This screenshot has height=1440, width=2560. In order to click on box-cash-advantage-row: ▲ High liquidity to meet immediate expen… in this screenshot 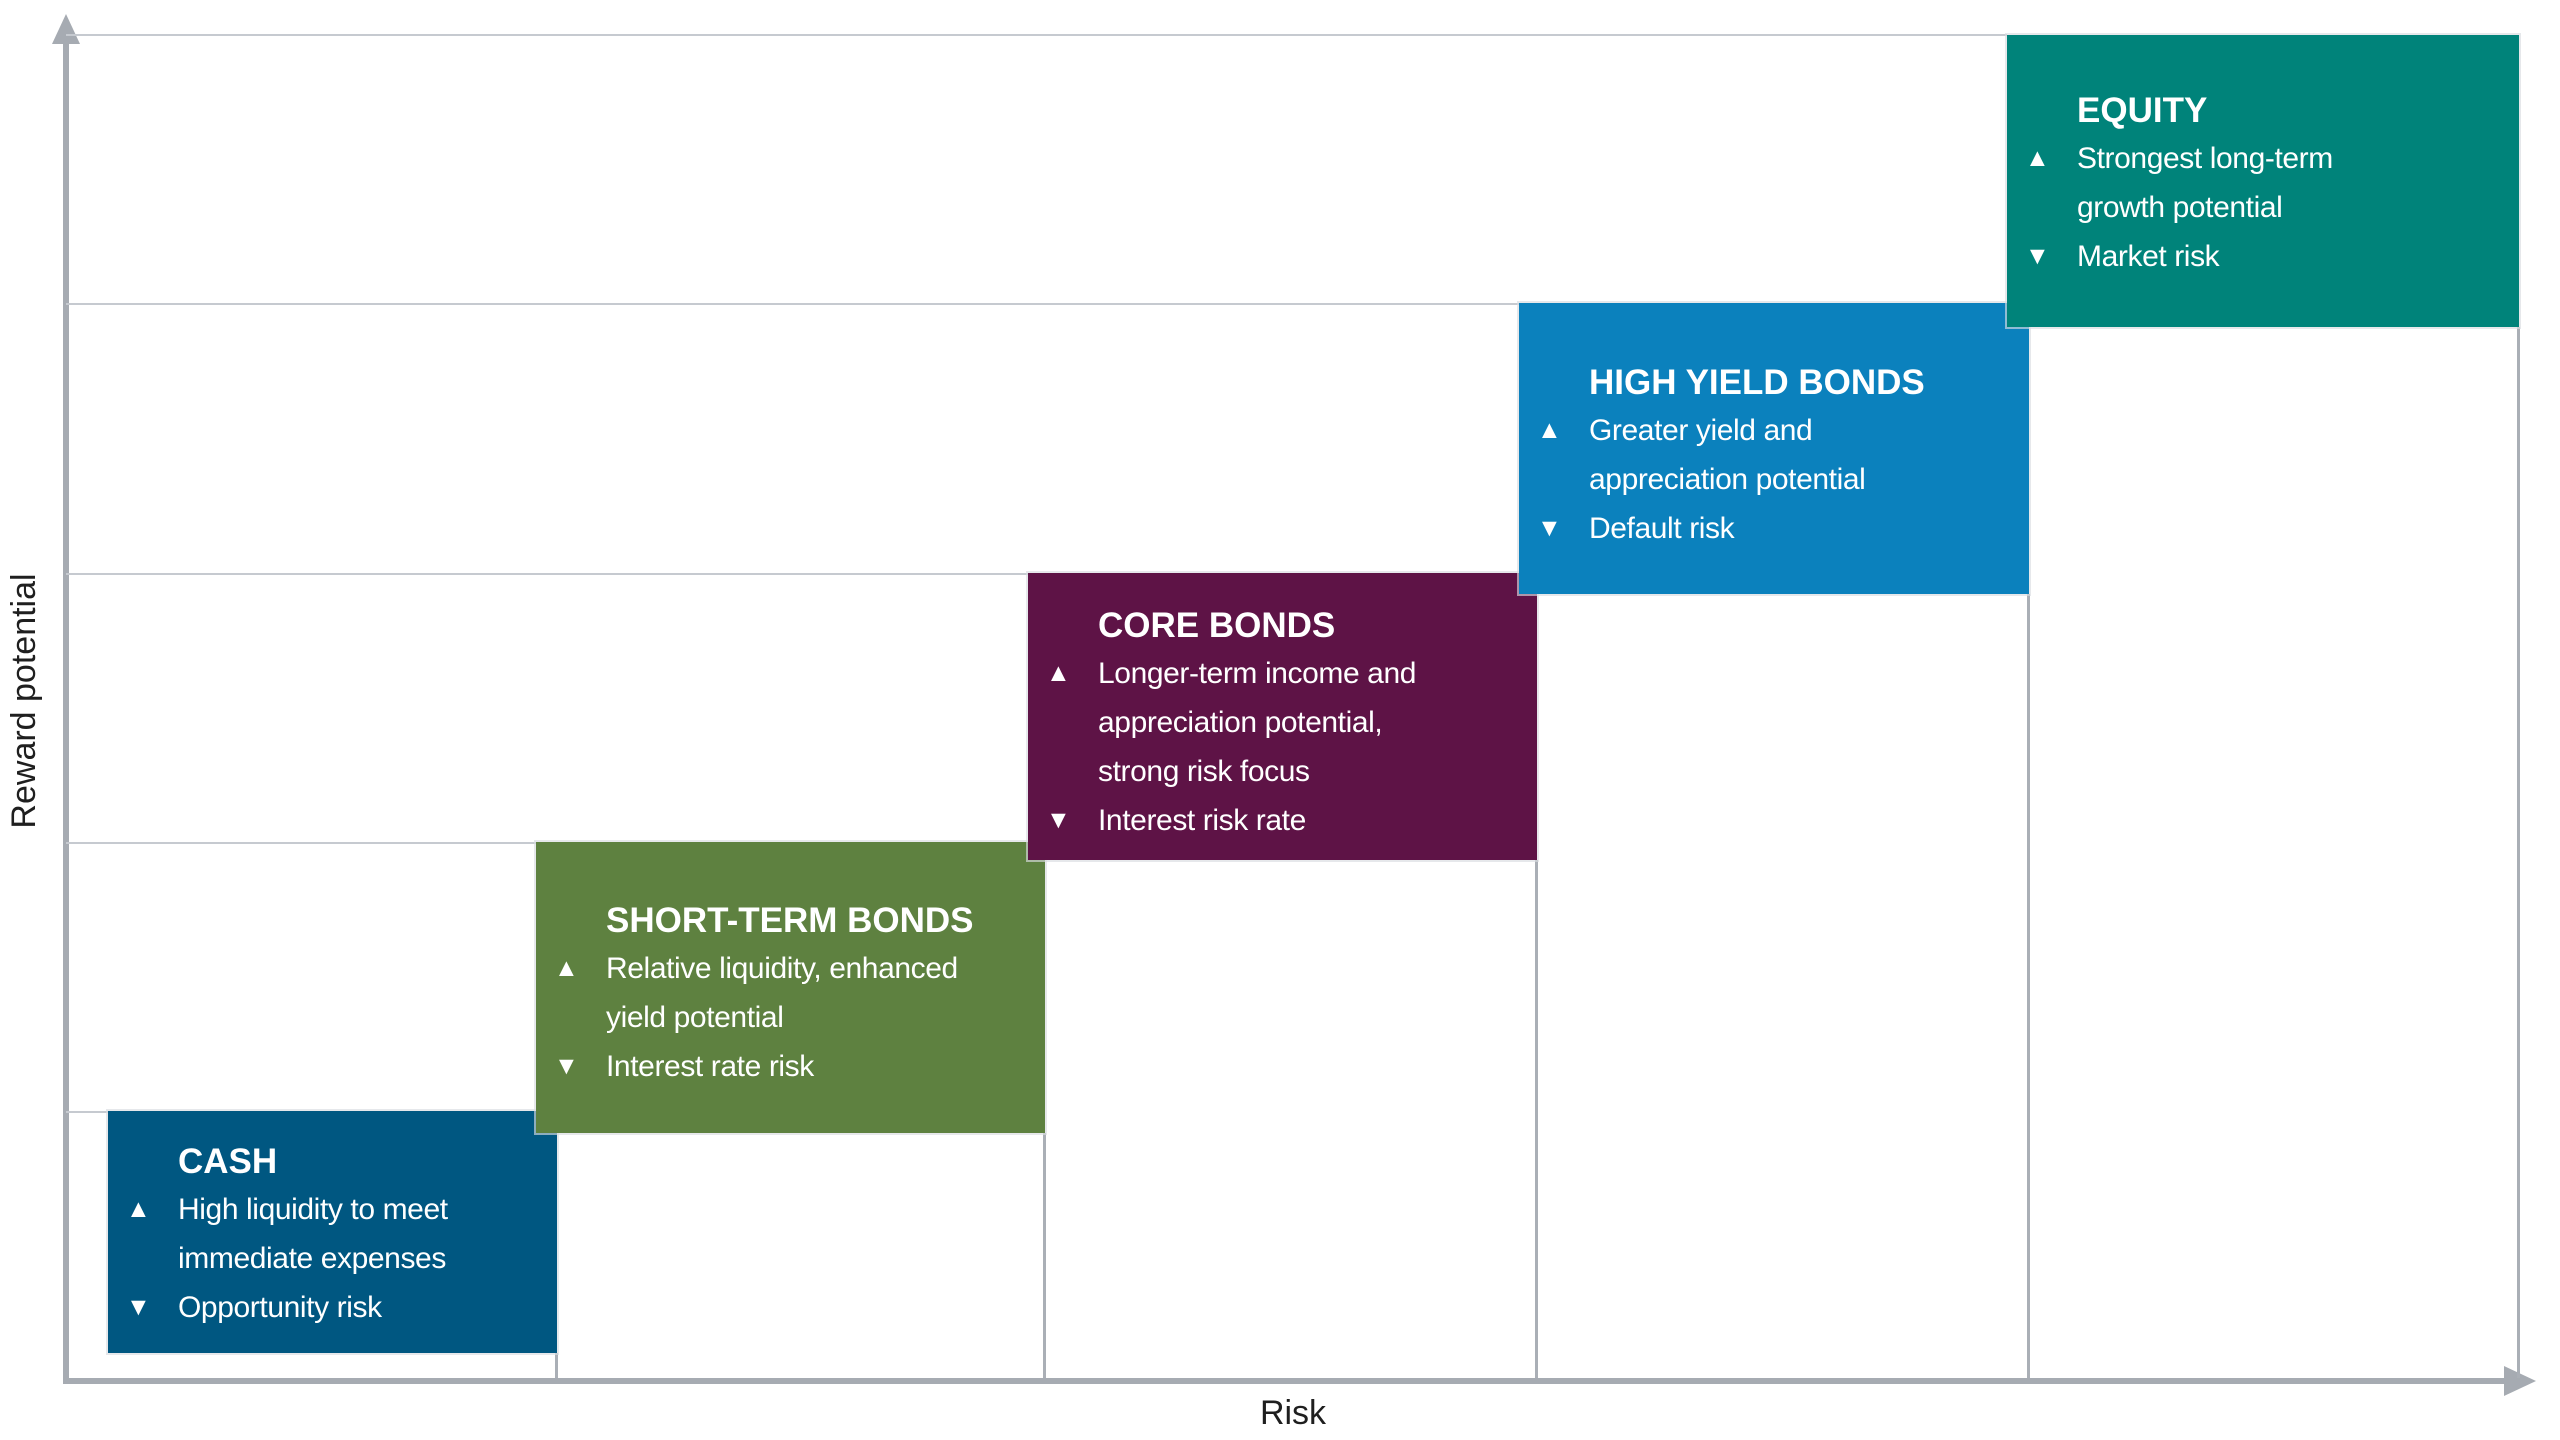, I will do `click(334, 1234)`.